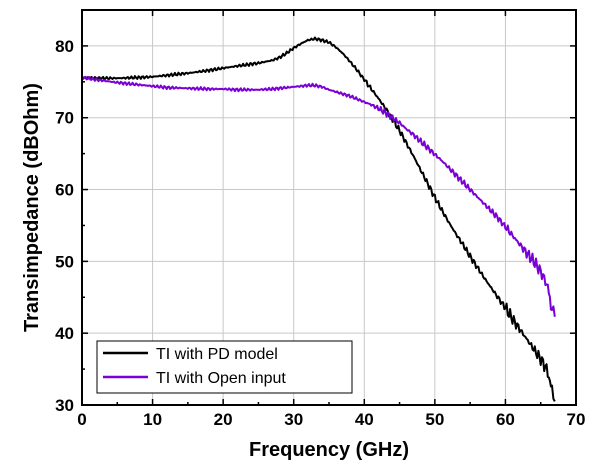  I want to click on y-tick-label: 70, so click(64, 118).